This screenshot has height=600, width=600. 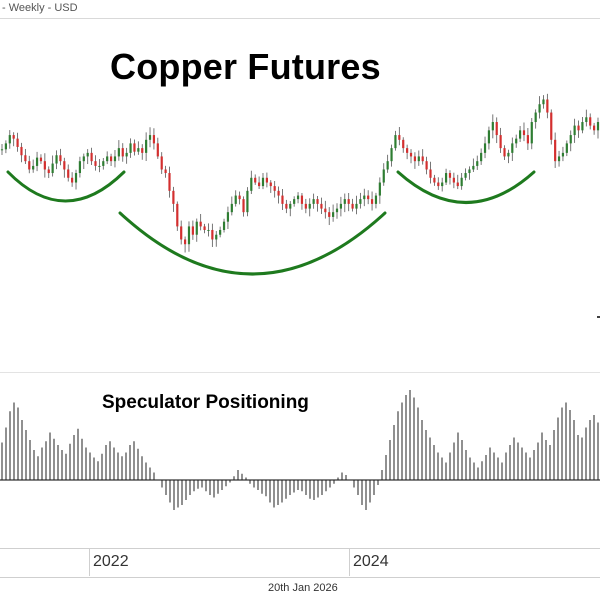 I want to click on chart-header: - Weekly - USD, so click(x=40, y=8).